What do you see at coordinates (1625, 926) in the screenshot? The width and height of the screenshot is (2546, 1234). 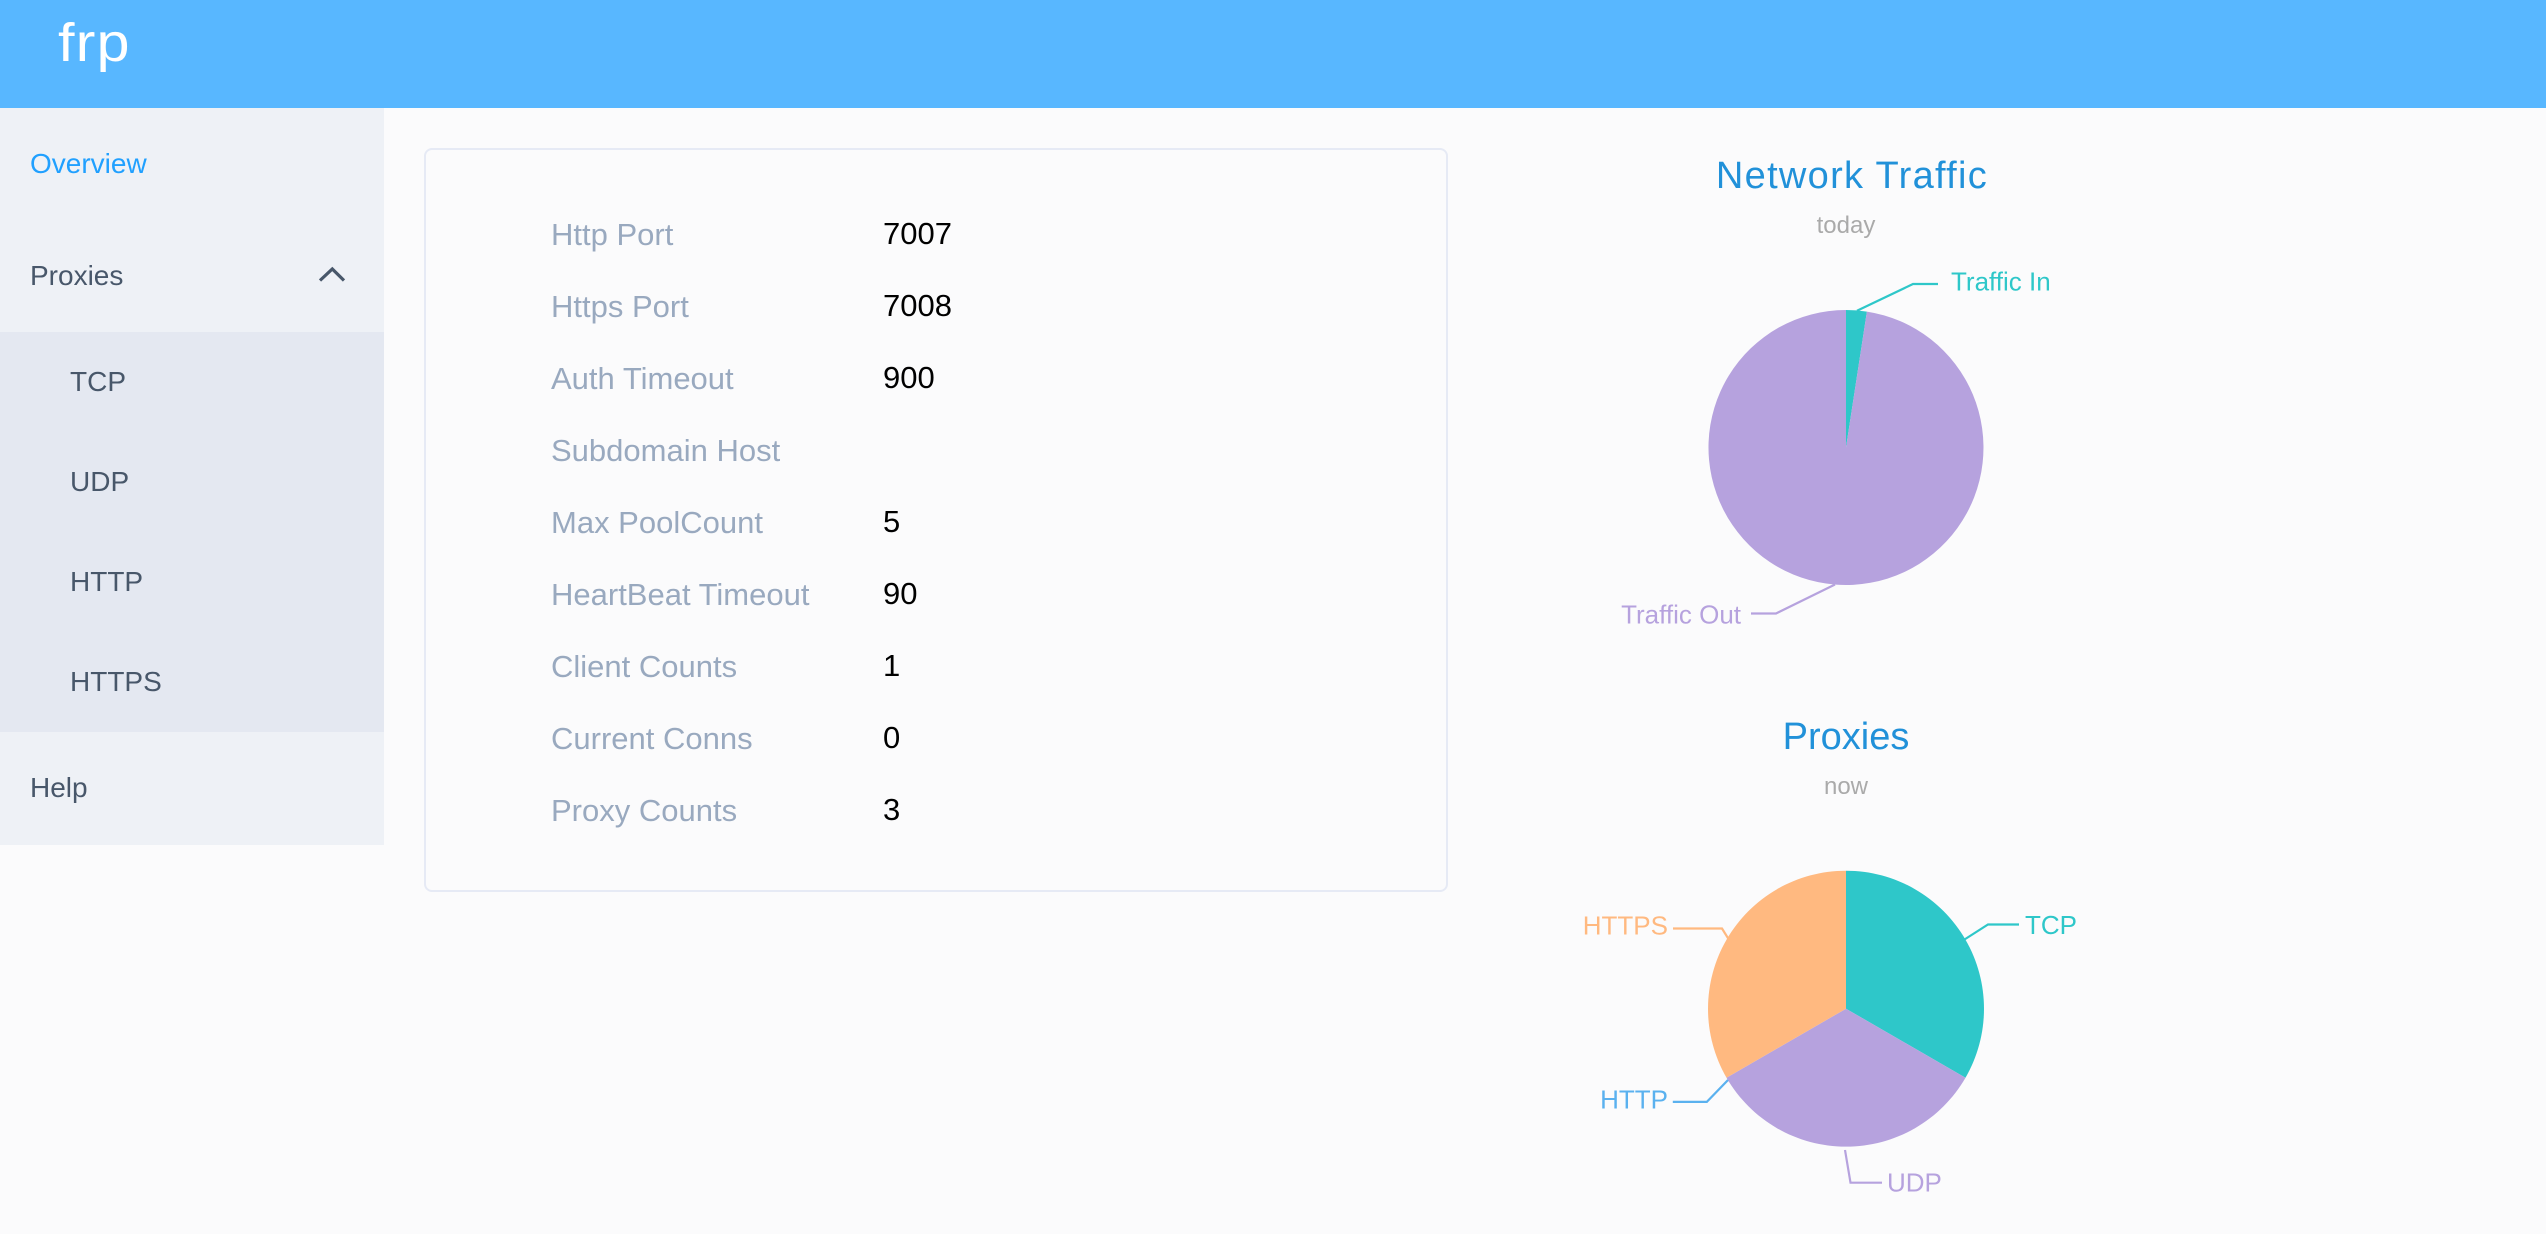 I see `svg-text: HTTPS` at bounding box center [1625, 926].